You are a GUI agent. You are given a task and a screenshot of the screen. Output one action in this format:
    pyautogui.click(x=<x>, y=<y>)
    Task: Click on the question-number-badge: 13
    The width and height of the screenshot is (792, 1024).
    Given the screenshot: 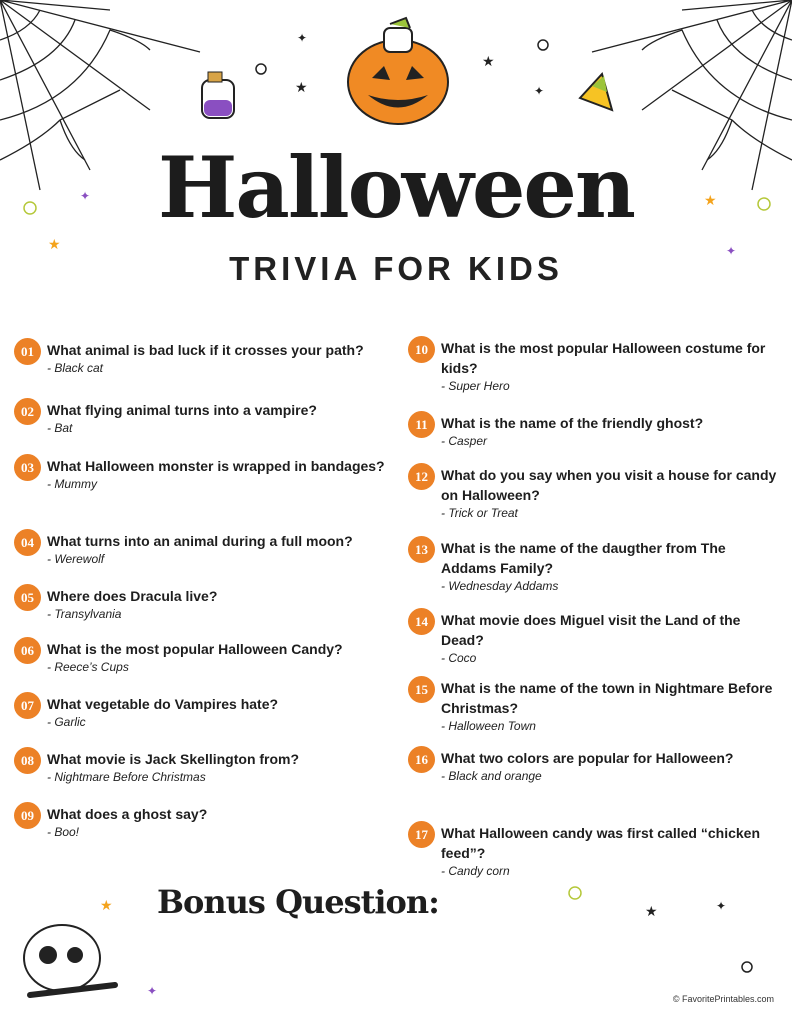 What is the action you would take?
    pyautogui.click(x=421, y=549)
    